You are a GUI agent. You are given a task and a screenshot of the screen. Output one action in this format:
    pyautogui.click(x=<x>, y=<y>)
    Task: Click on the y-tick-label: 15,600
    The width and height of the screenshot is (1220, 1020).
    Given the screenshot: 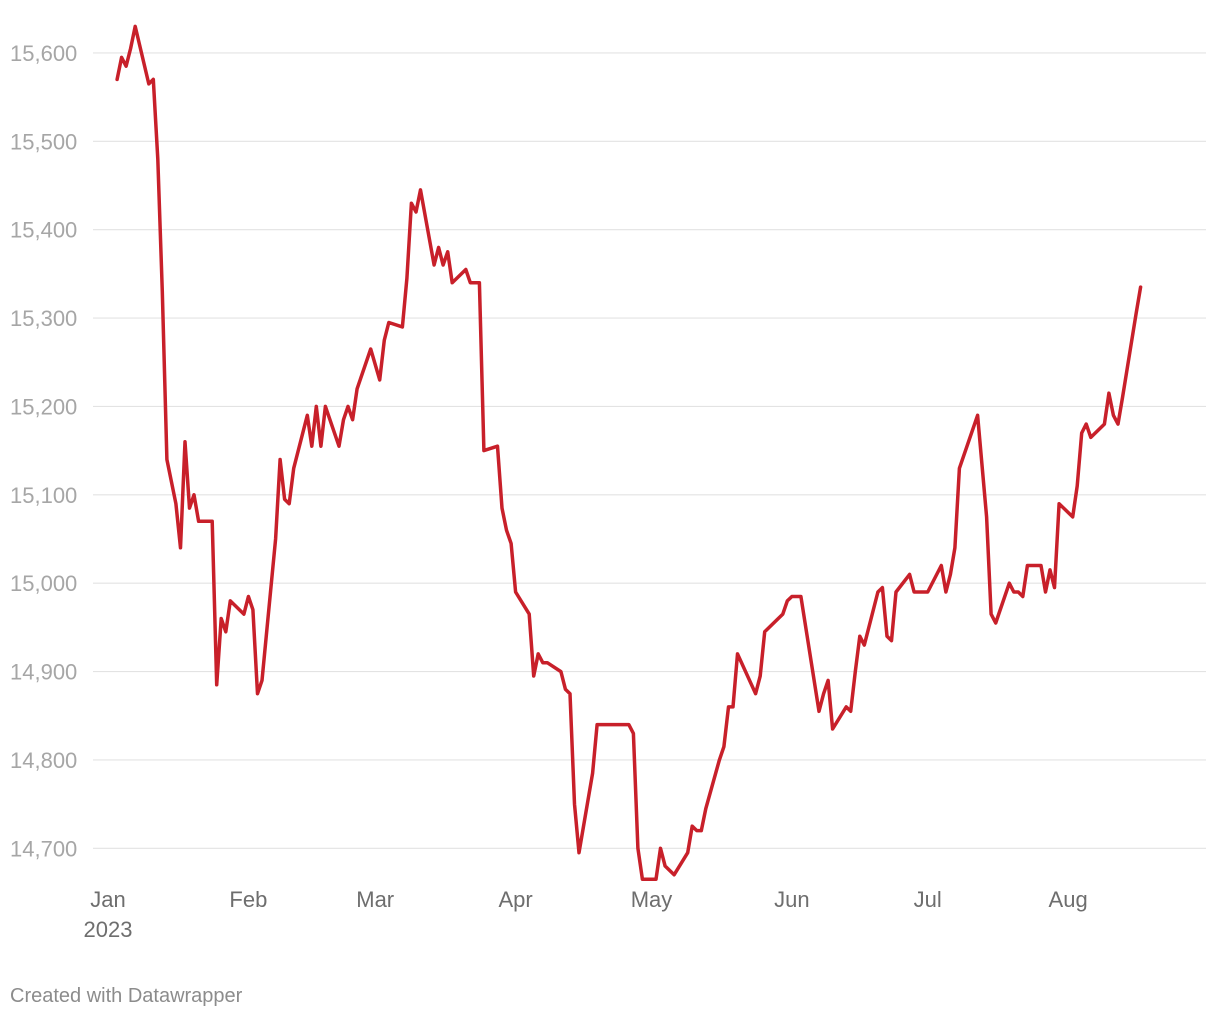 What is the action you would take?
    pyautogui.click(x=43, y=53)
    